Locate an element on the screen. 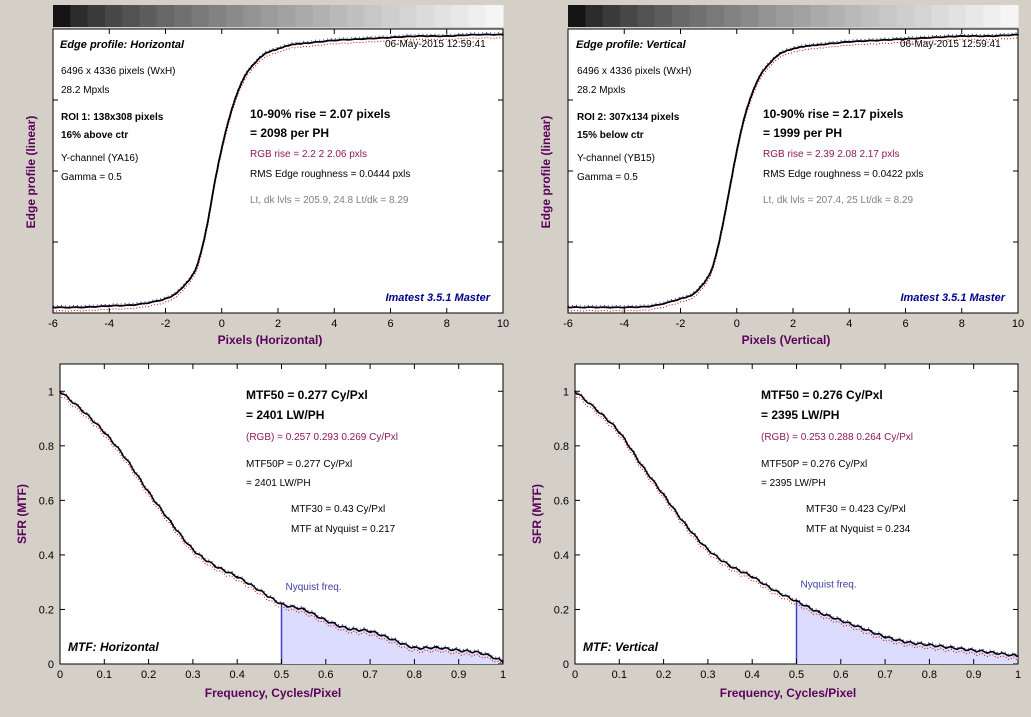  megapixels: 28.2 Mpxls is located at coordinates (85, 90).